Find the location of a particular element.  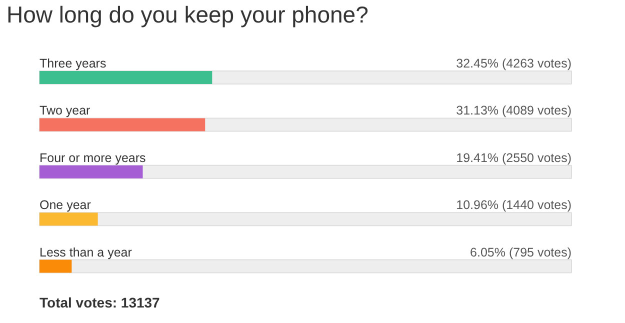

data-label: 31.13% (4089 votes) is located at coordinates (514, 111).